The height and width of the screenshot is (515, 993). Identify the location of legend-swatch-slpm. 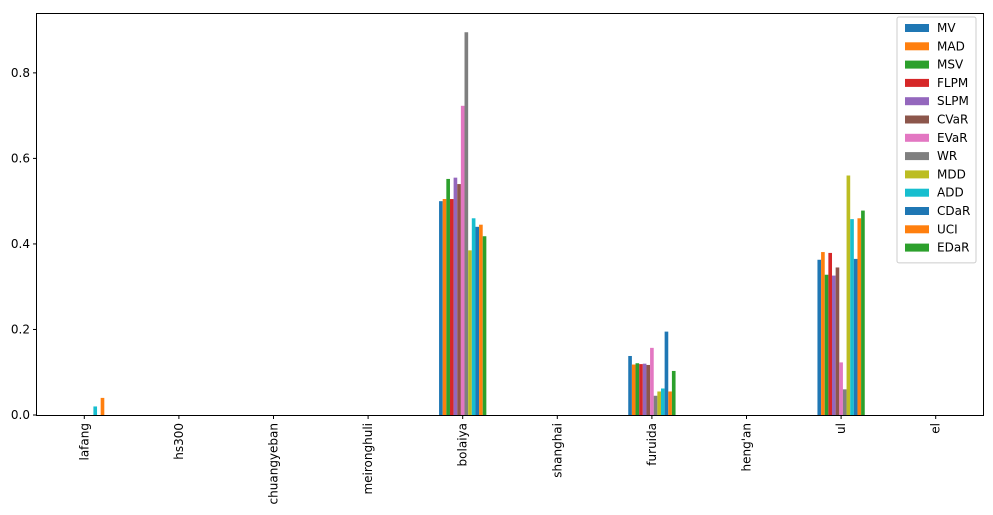
(917, 101).